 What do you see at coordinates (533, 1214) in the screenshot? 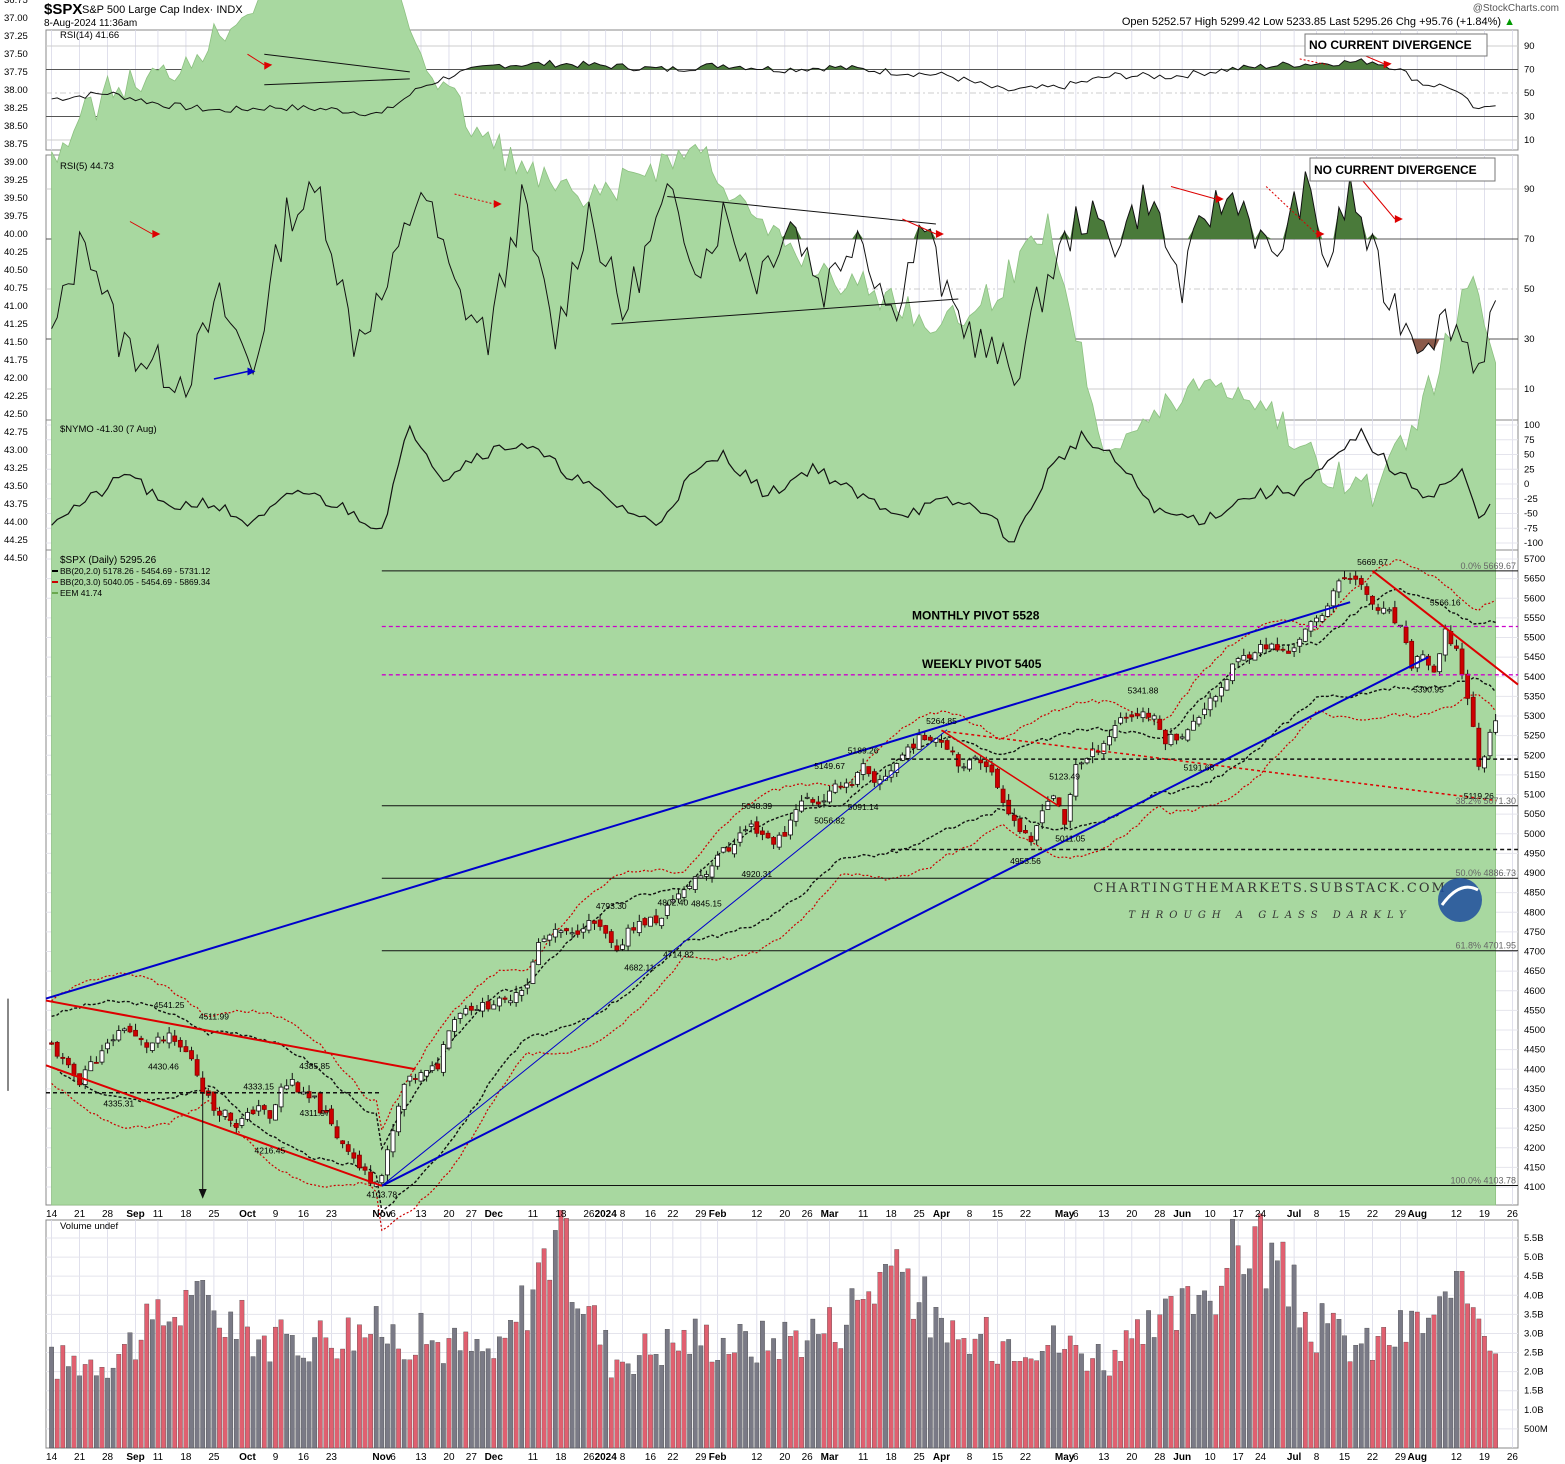
I see `x-axis-label: 11` at bounding box center [533, 1214].